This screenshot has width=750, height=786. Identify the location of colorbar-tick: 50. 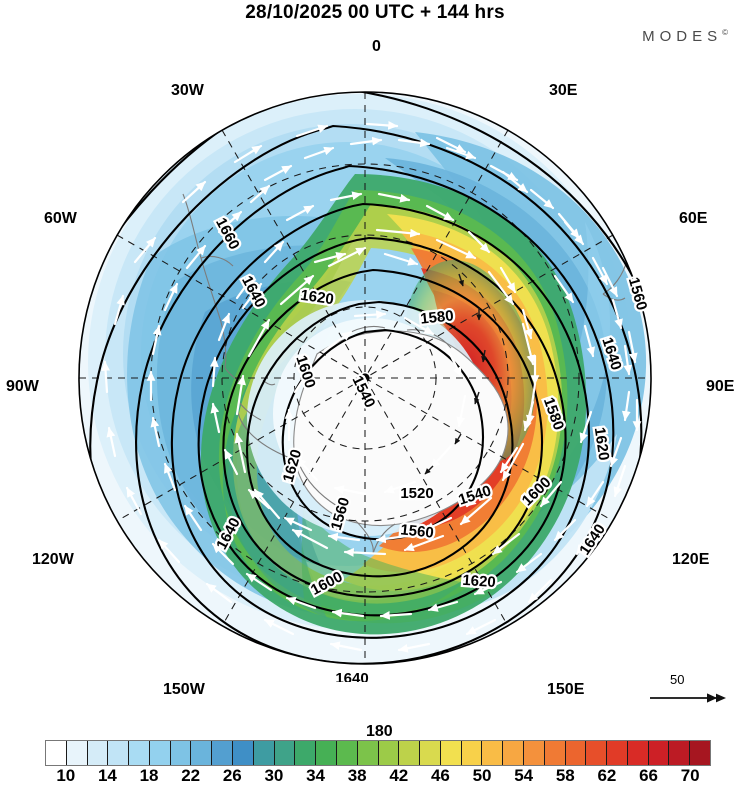
(482, 775).